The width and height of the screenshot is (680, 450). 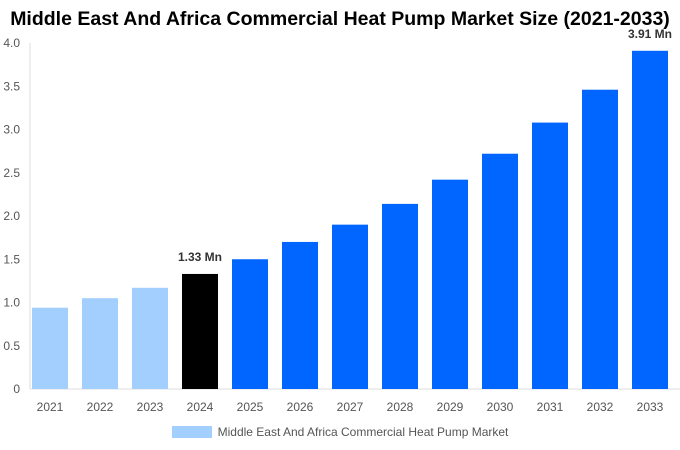 What do you see at coordinates (11, 303) in the screenshot?
I see `y-tick-label: 1.0` at bounding box center [11, 303].